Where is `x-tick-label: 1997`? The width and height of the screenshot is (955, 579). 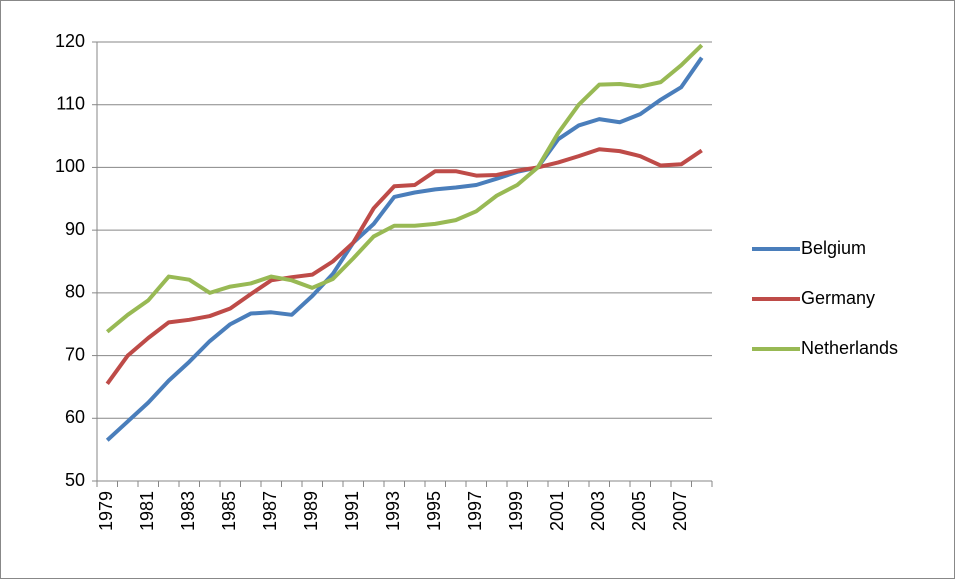 x-tick-label: 1997 is located at coordinates (475, 511).